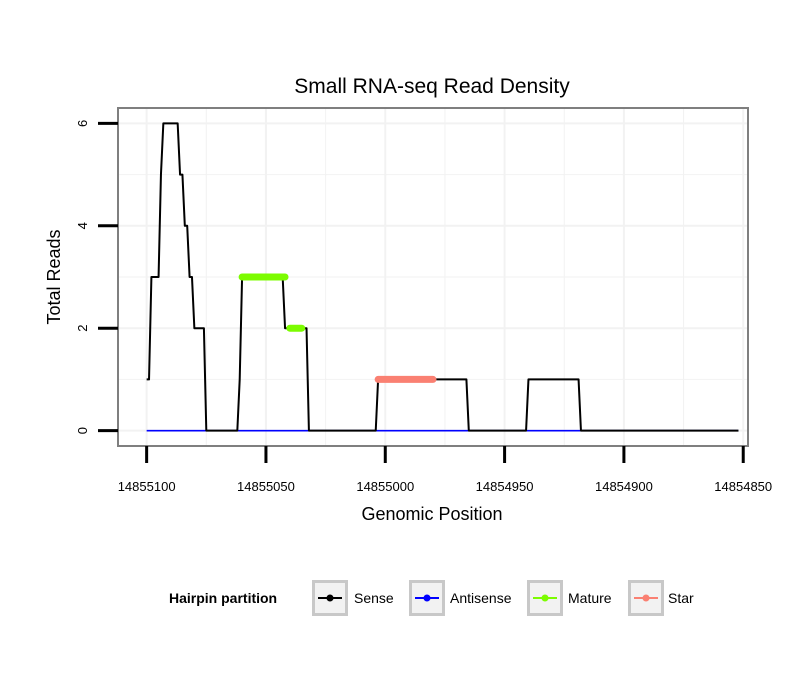 This screenshot has height=690, width=810. What do you see at coordinates (266, 486) in the screenshot?
I see `x-tick-label-1: 14855050` at bounding box center [266, 486].